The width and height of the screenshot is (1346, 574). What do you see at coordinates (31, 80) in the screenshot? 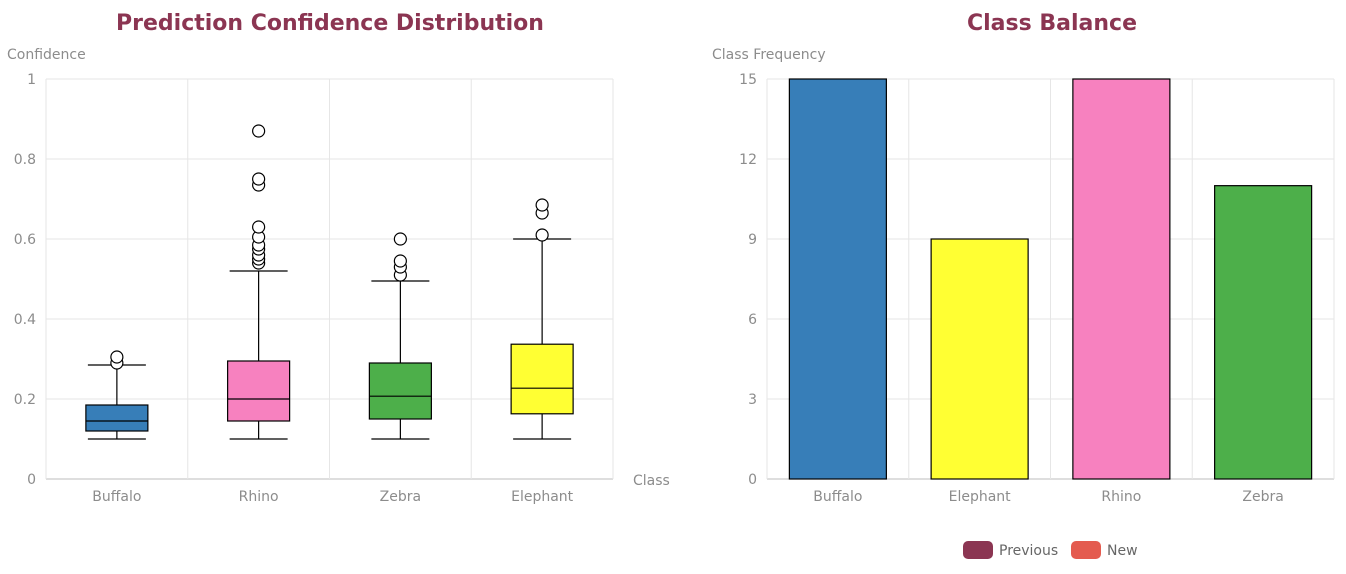
I see `box-plot-y-tick-label: 1` at bounding box center [31, 80].